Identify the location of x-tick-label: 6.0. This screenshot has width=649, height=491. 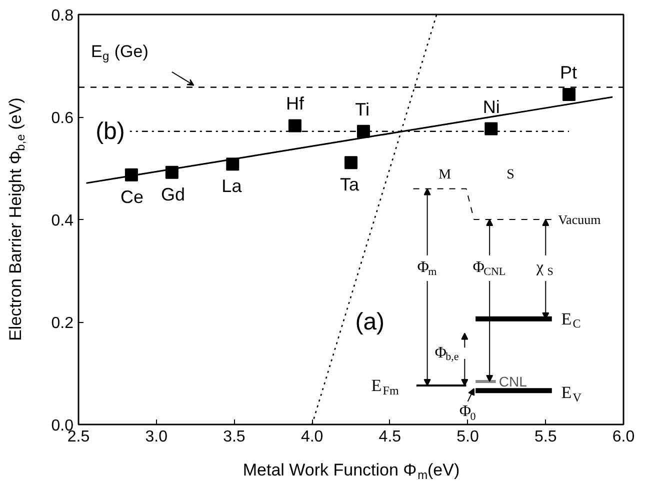
(623, 437).